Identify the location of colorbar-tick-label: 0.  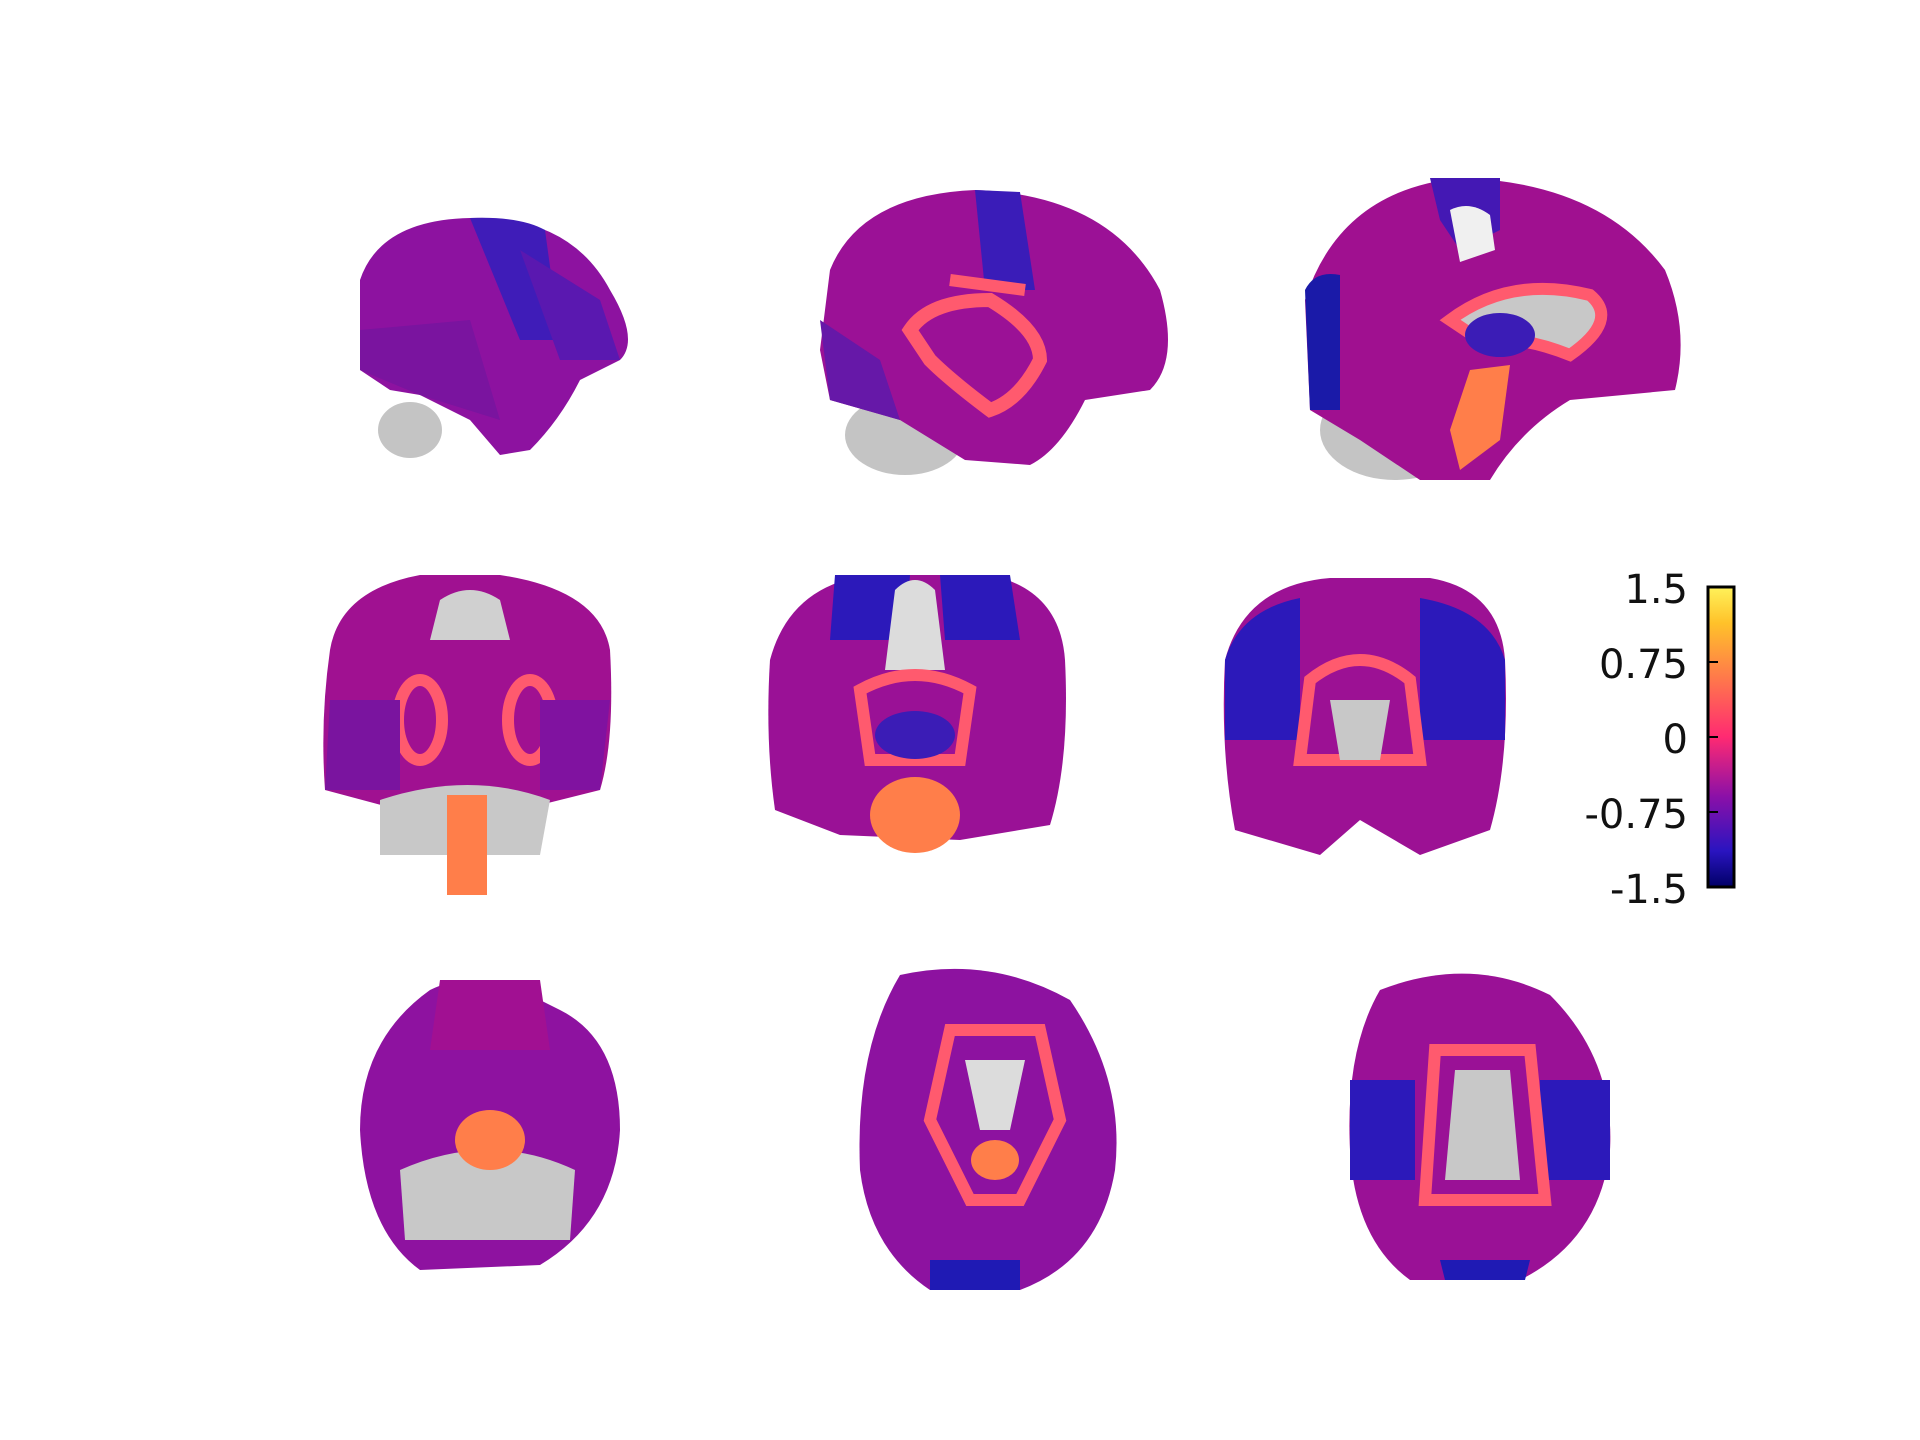
(1675, 740).